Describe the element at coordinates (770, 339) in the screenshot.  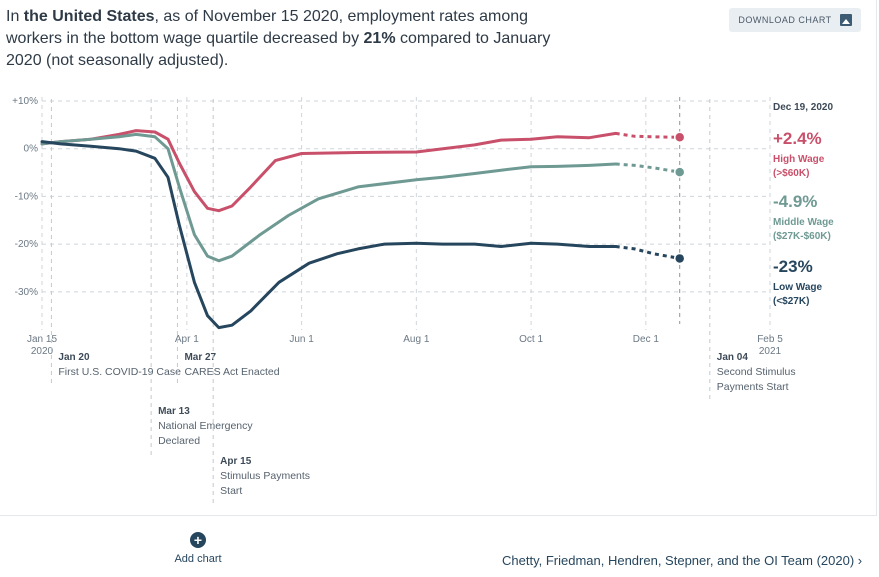
I see `x-tick-label: Feb 5` at that location.